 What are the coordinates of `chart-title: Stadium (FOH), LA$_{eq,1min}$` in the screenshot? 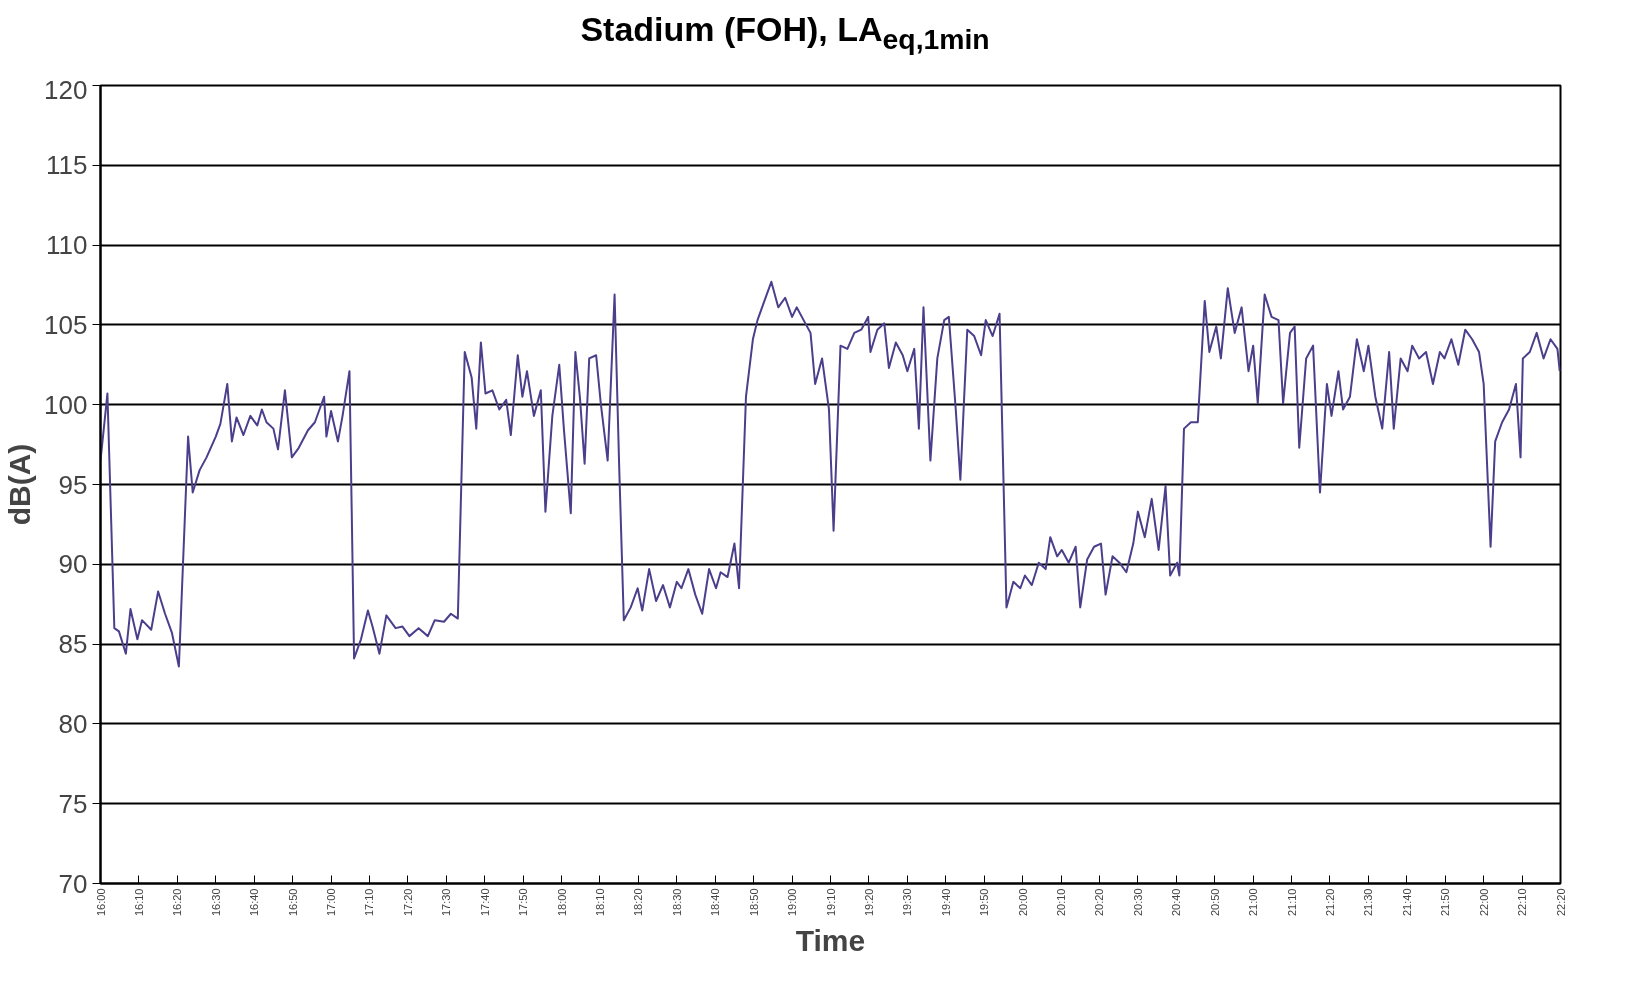 It's located at (785, 33).